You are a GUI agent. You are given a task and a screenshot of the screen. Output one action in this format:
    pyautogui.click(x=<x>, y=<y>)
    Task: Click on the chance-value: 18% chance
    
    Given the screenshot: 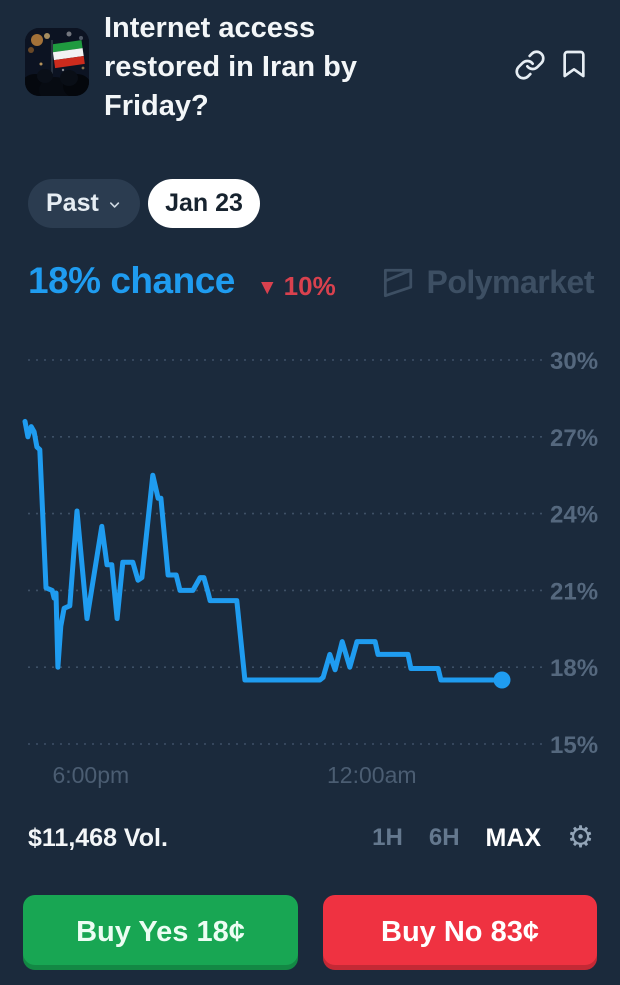 What is the action you would take?
    pyautogui.click(x=131, y=280)
    